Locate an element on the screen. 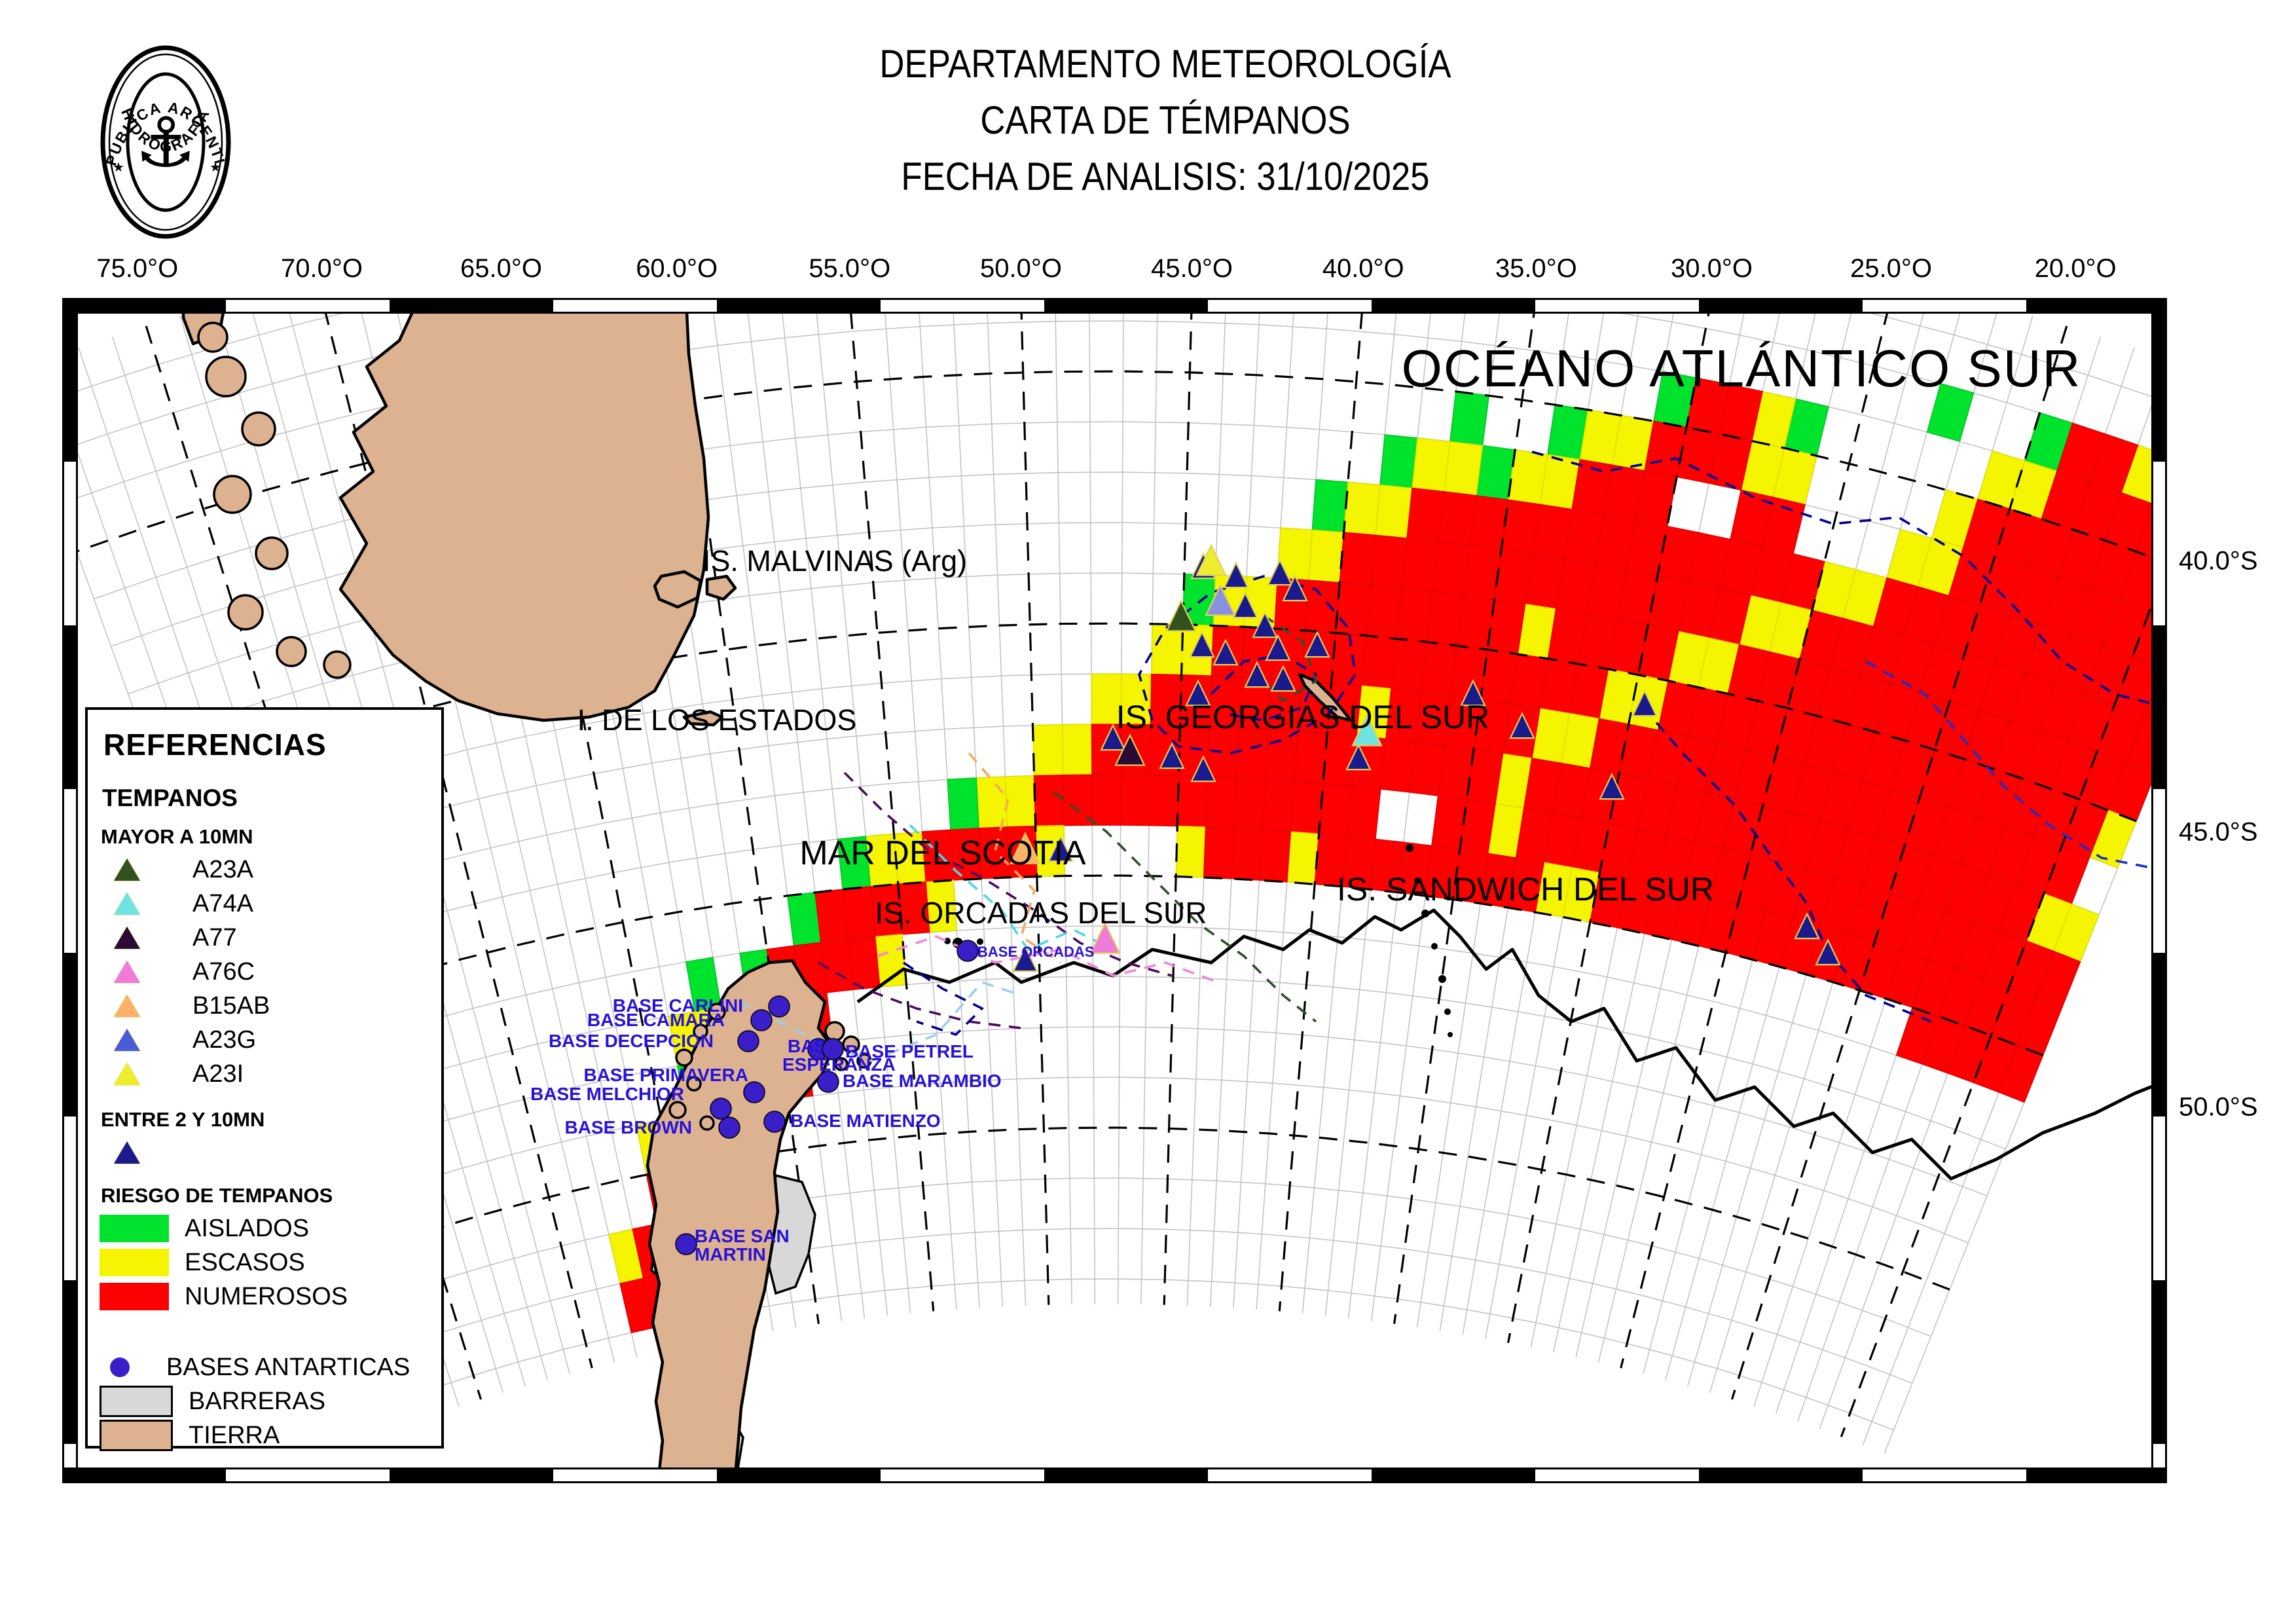 The image size is (2296, 1624). chart-name: CARTA DE TÉMPANOS is located at coordinates (1165, 120).